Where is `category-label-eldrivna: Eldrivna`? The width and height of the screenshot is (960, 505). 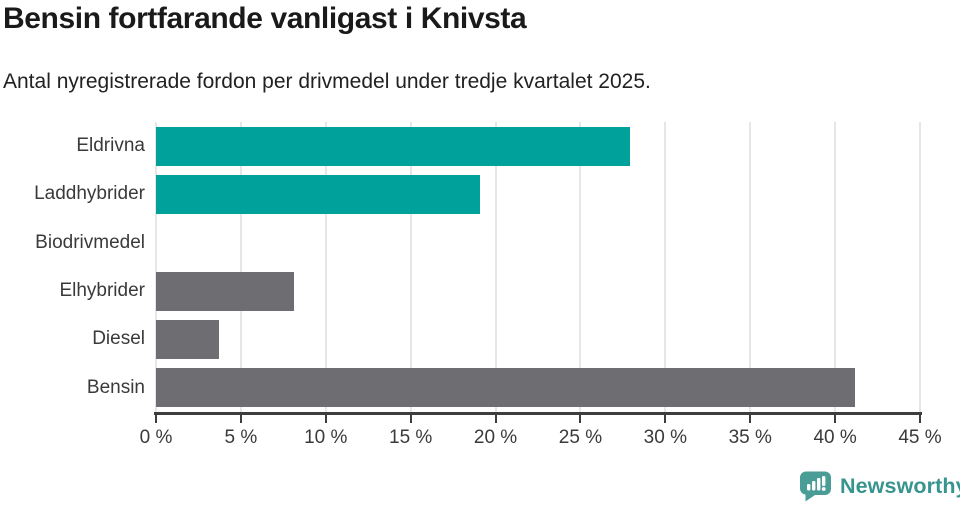
category-label-eldrivna: Eldrivna is located at coordinates (110, 146).